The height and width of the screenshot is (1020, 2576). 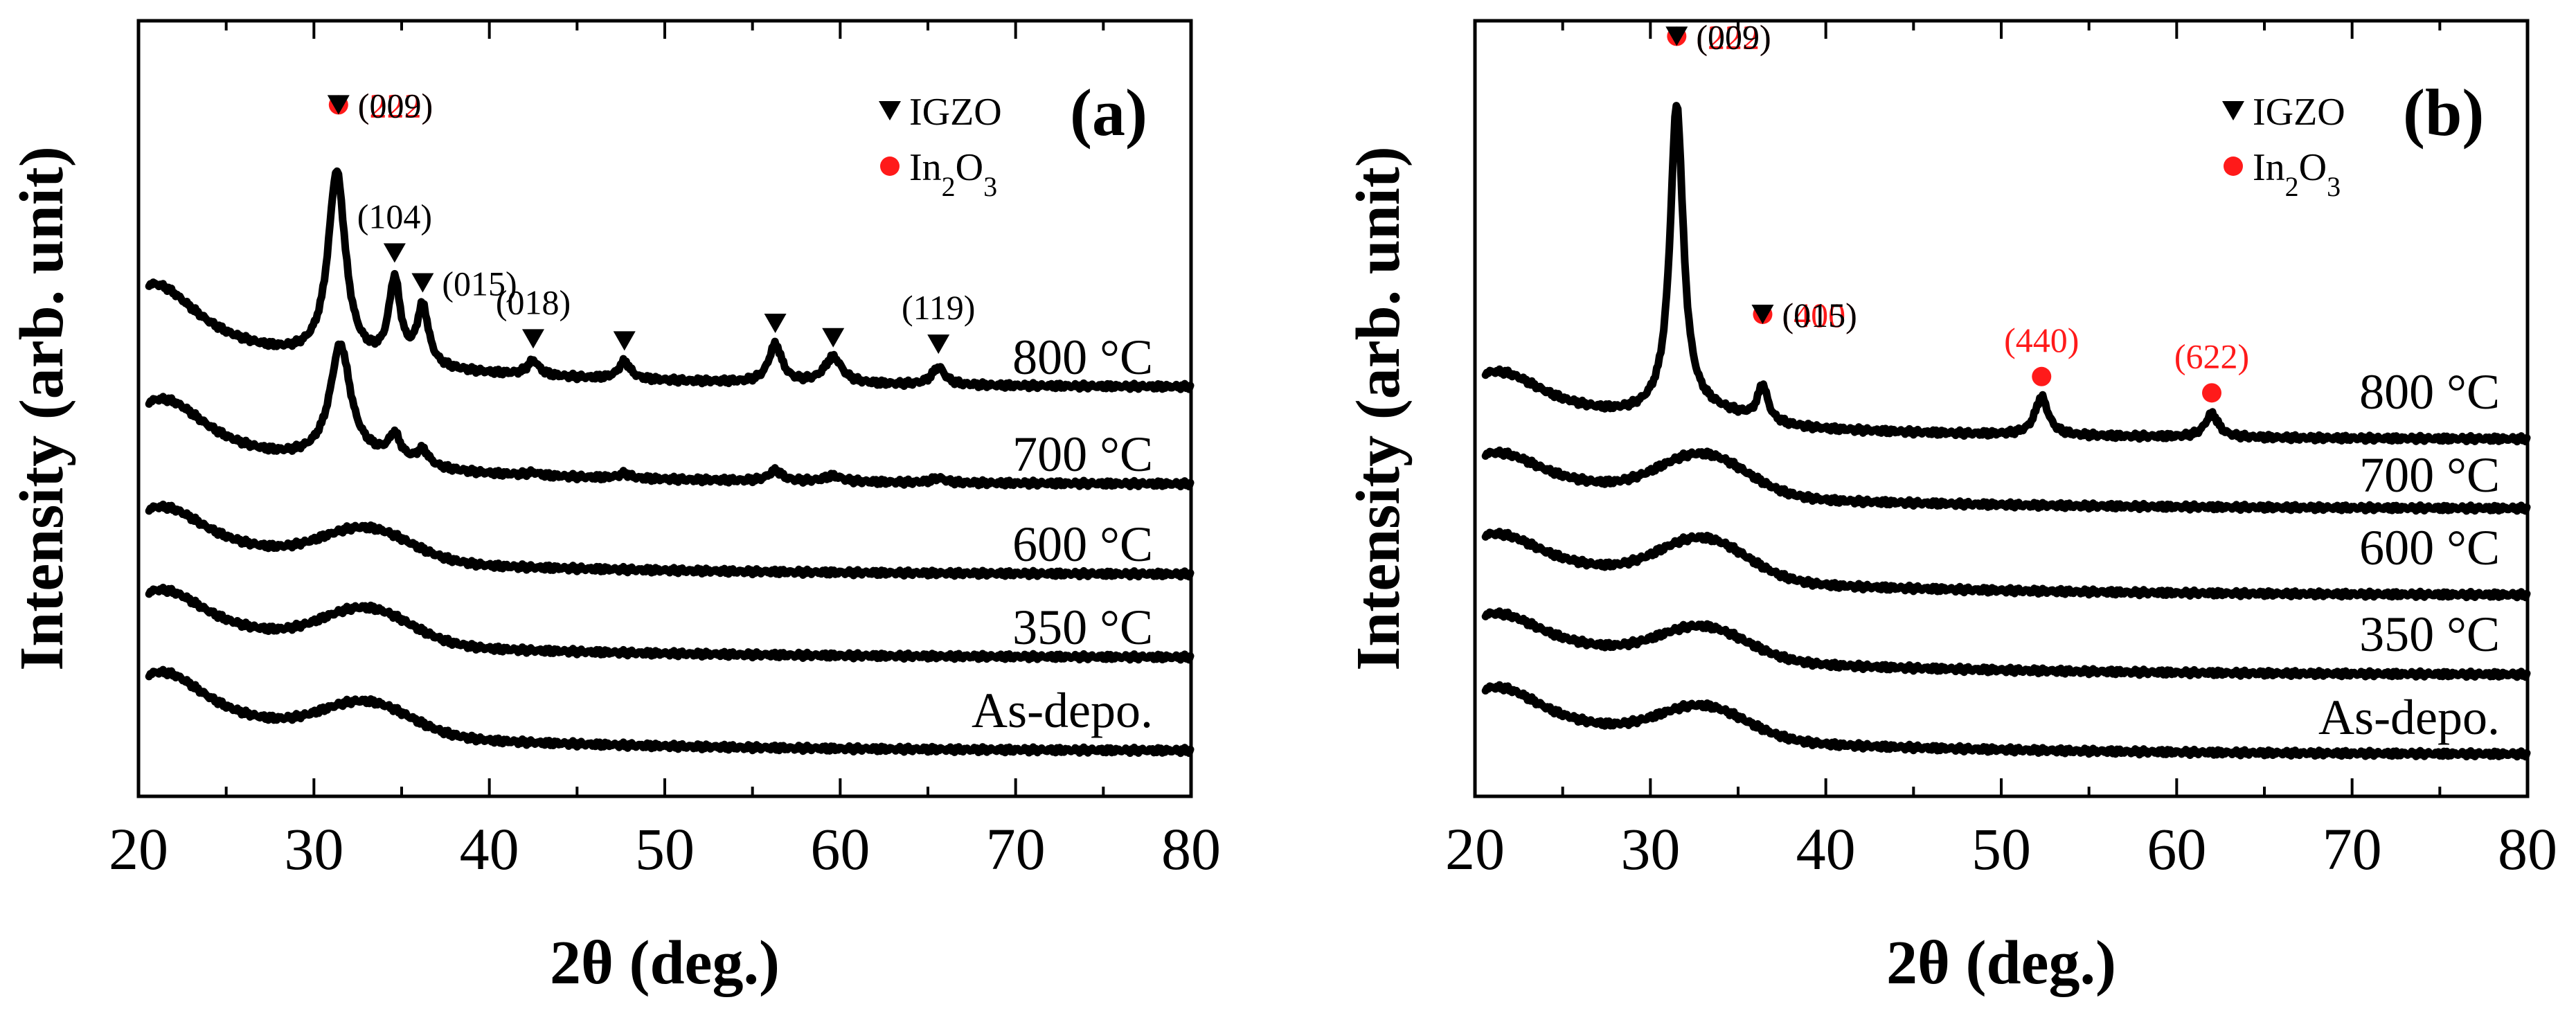 I want to click on peak-label: (119), so click(x=938, y=307).